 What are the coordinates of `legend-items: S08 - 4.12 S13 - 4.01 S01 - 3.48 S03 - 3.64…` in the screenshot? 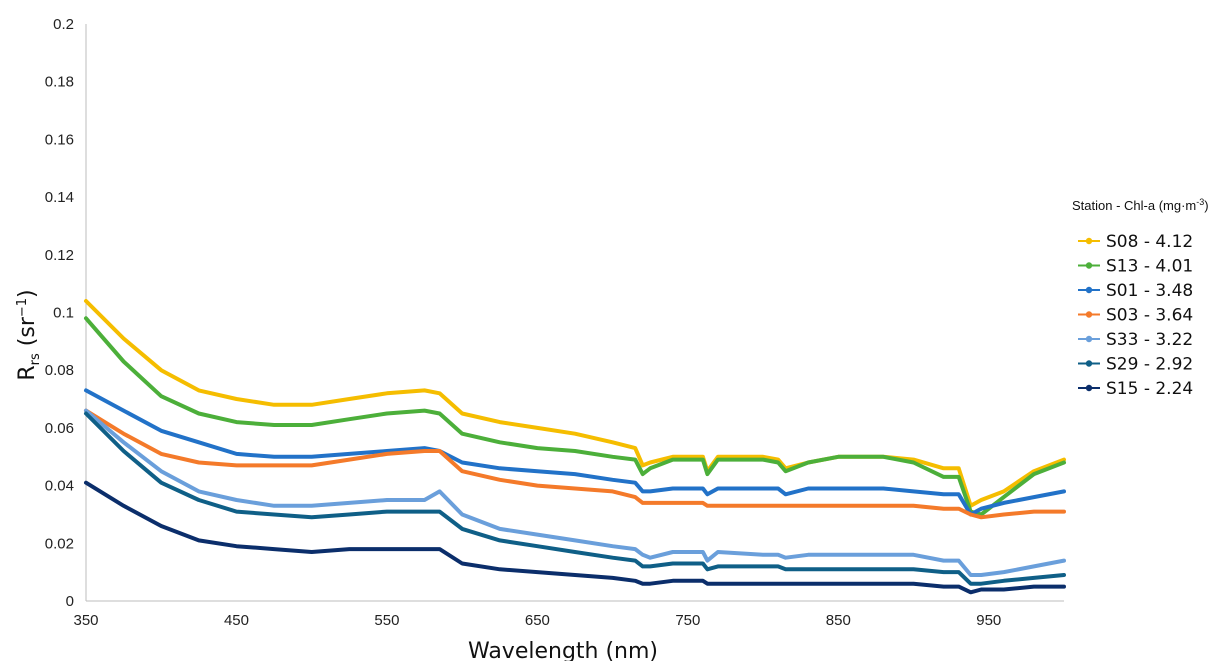 It's located at (1135, 315).